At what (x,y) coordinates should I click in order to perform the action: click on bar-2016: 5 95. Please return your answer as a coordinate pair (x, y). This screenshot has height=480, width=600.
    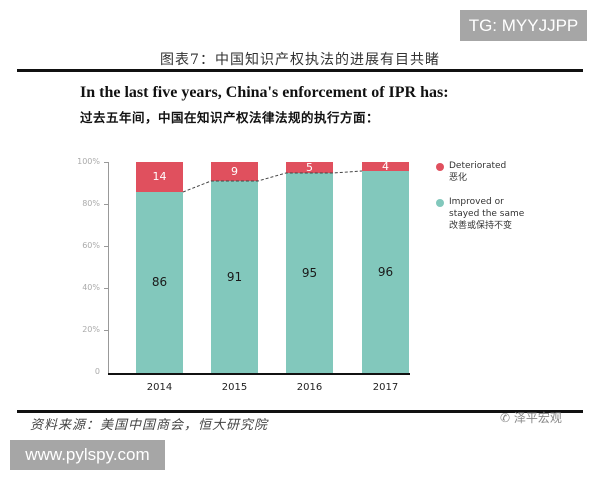
    Looking at the image, I should click on (309, 267).